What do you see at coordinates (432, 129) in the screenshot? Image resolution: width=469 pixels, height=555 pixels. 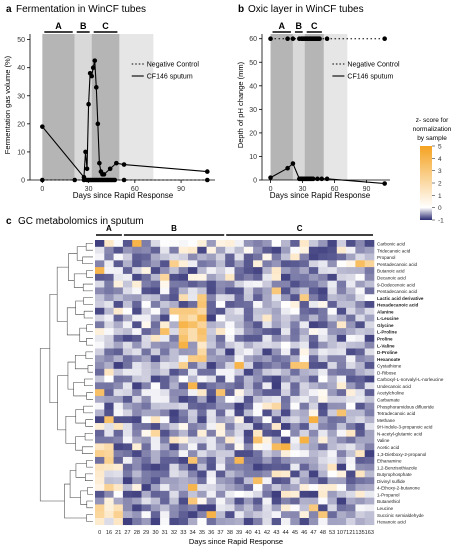 I see `colorbar-title-line-2: normalization` at bounding box center [432, 129].